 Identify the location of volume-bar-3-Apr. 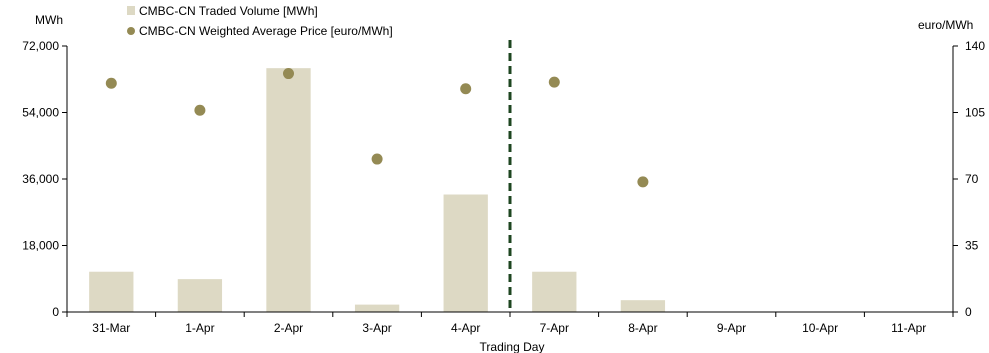
(377, 308).